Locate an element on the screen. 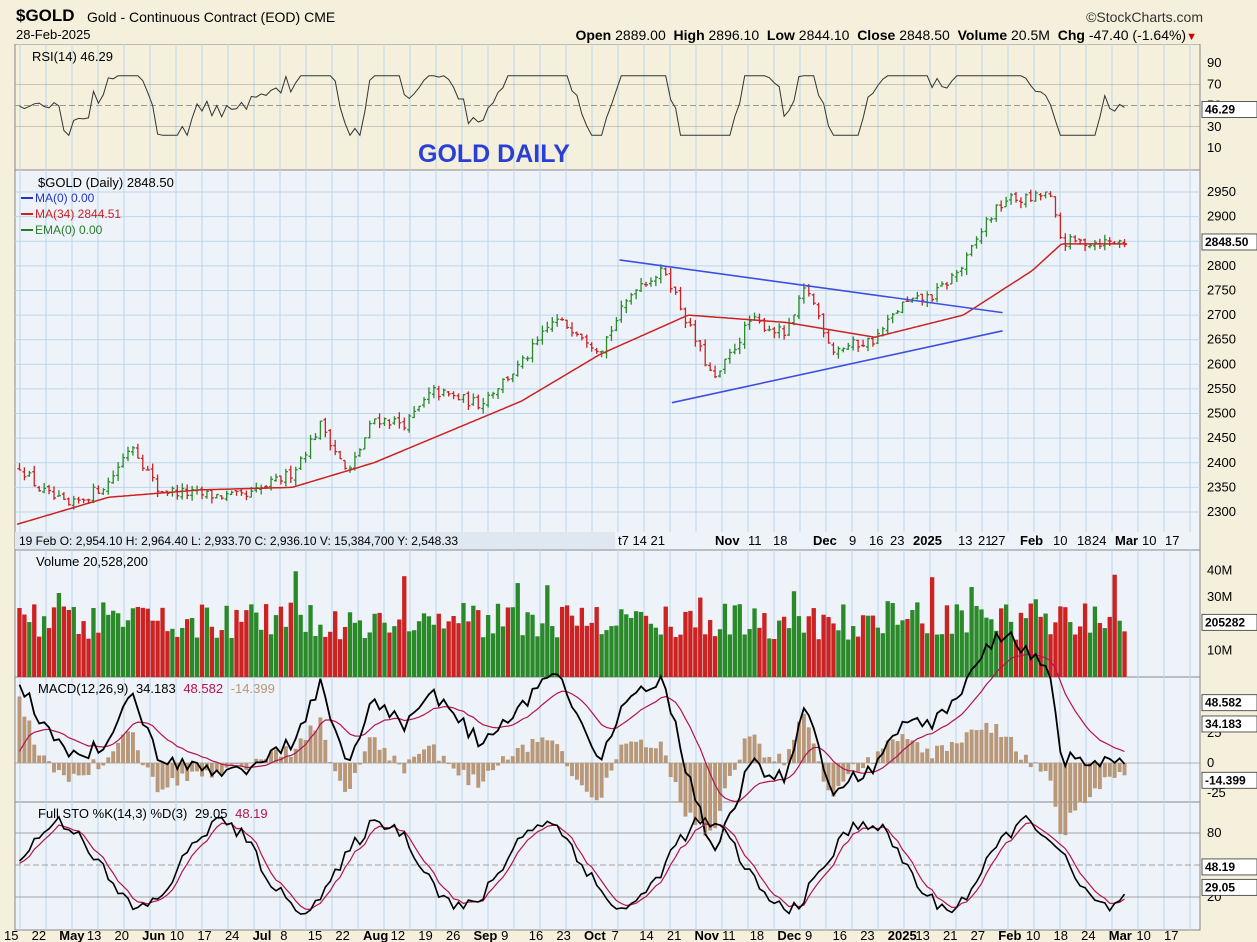 This screenshot has height=942, width=1257. macd-legend-hist: -14.399 is located at coordinates (253, 688).